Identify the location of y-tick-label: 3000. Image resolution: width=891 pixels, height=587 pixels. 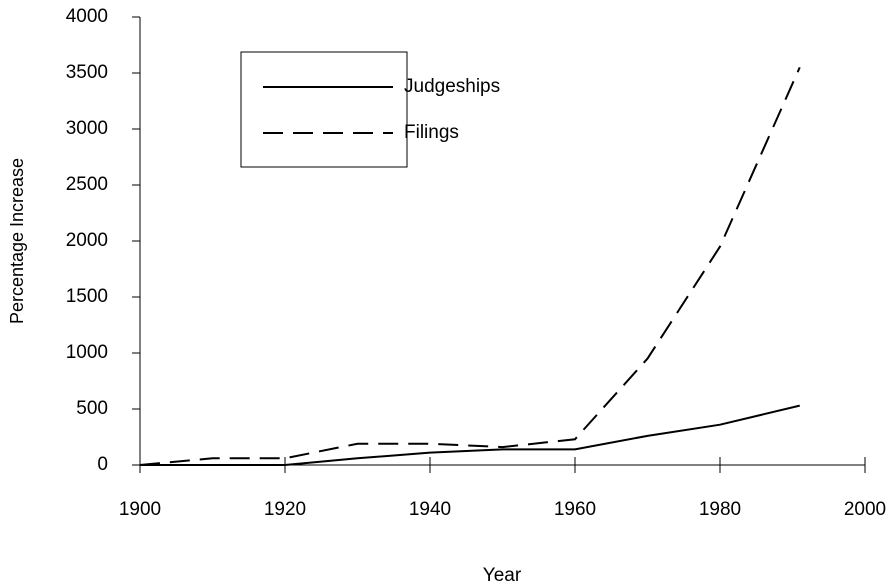
(87, 128).